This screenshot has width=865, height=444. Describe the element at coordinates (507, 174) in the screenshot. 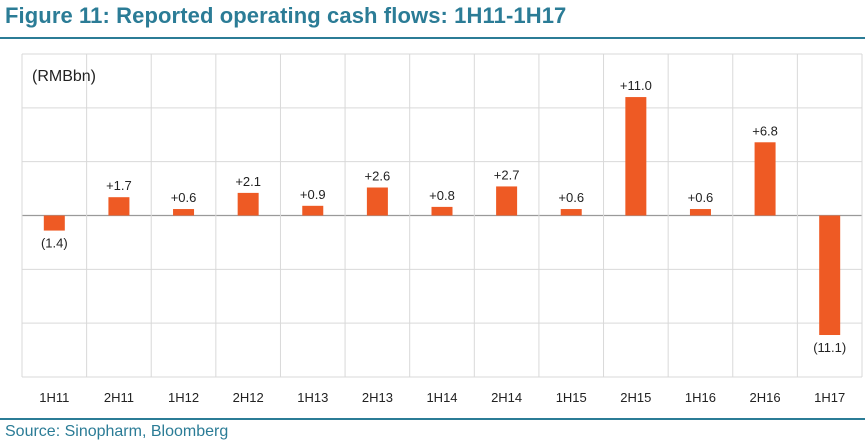

I see `data-label-2H14: +2.7` at that location.